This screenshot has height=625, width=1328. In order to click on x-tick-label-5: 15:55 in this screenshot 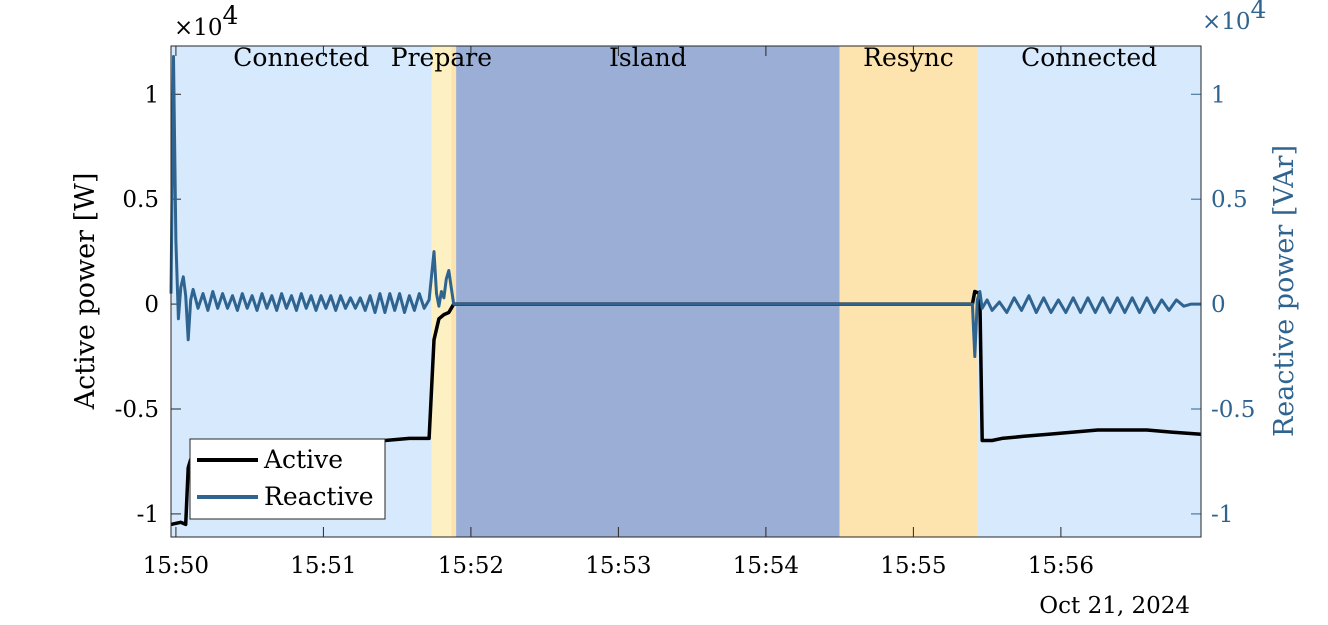, I will do `click(913, 566)`.